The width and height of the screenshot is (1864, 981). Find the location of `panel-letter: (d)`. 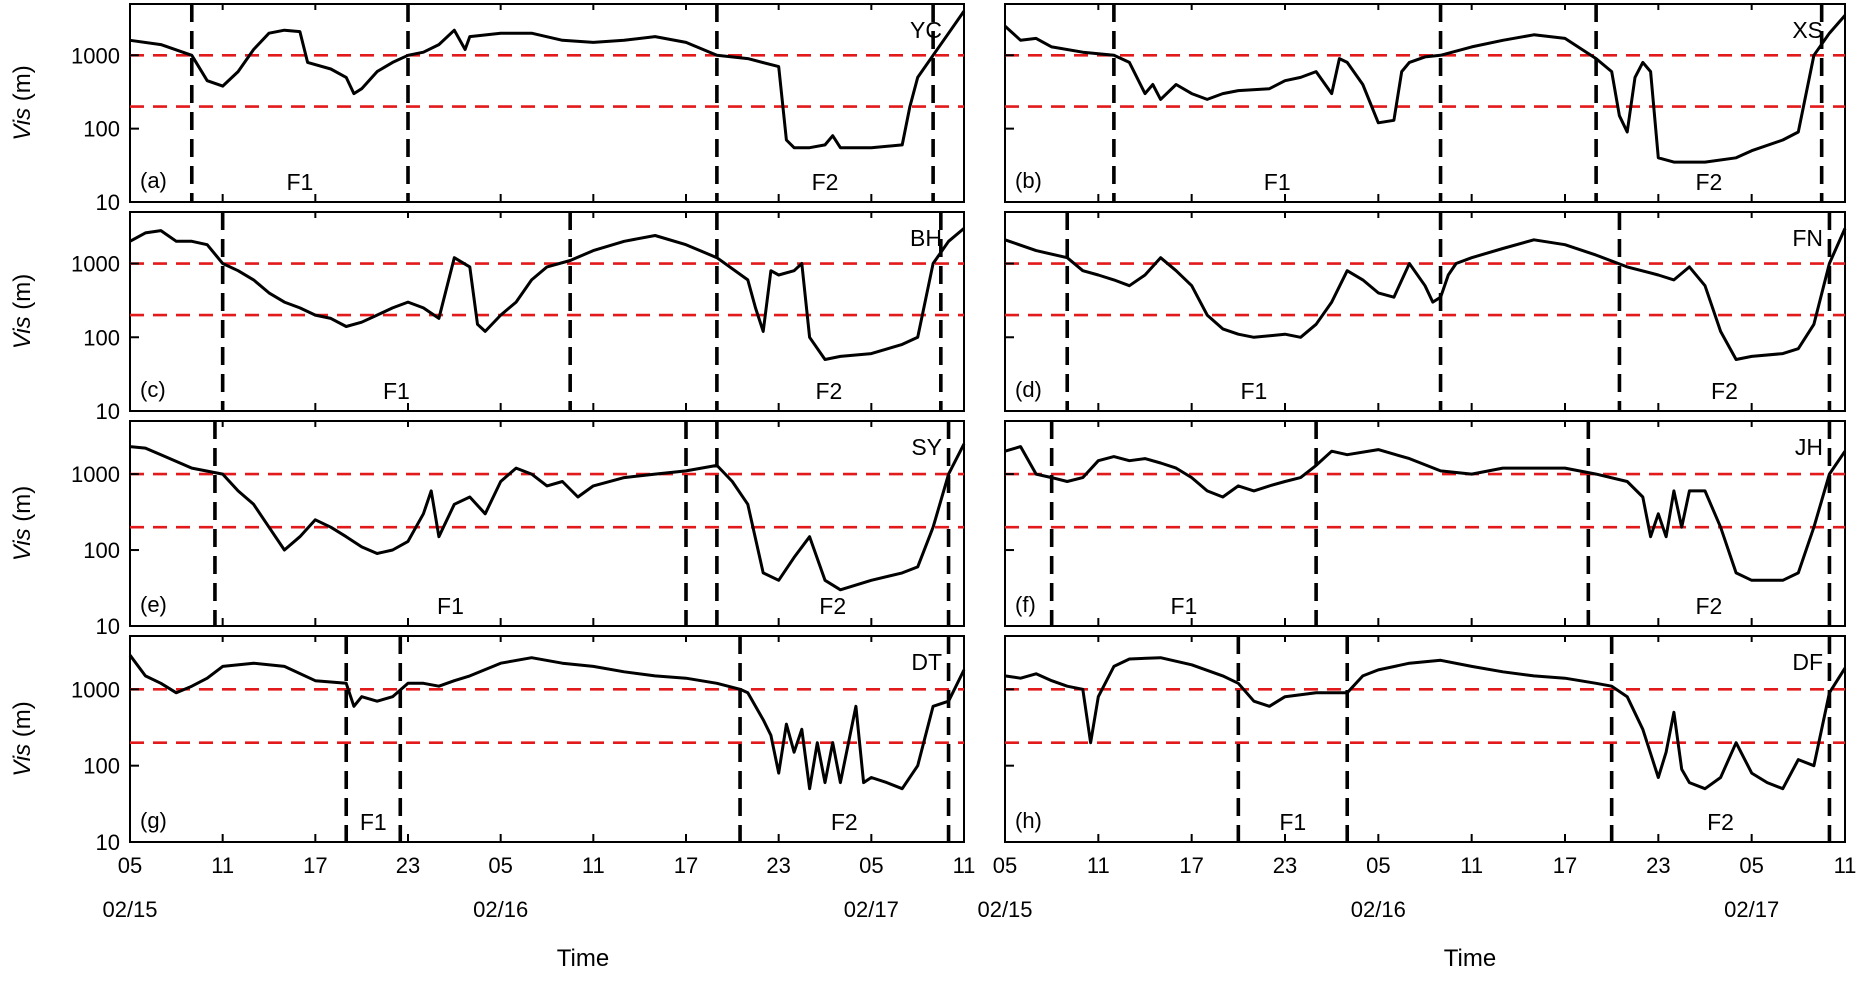

panel-letter: (d) is located at coordinates (1028, 389).